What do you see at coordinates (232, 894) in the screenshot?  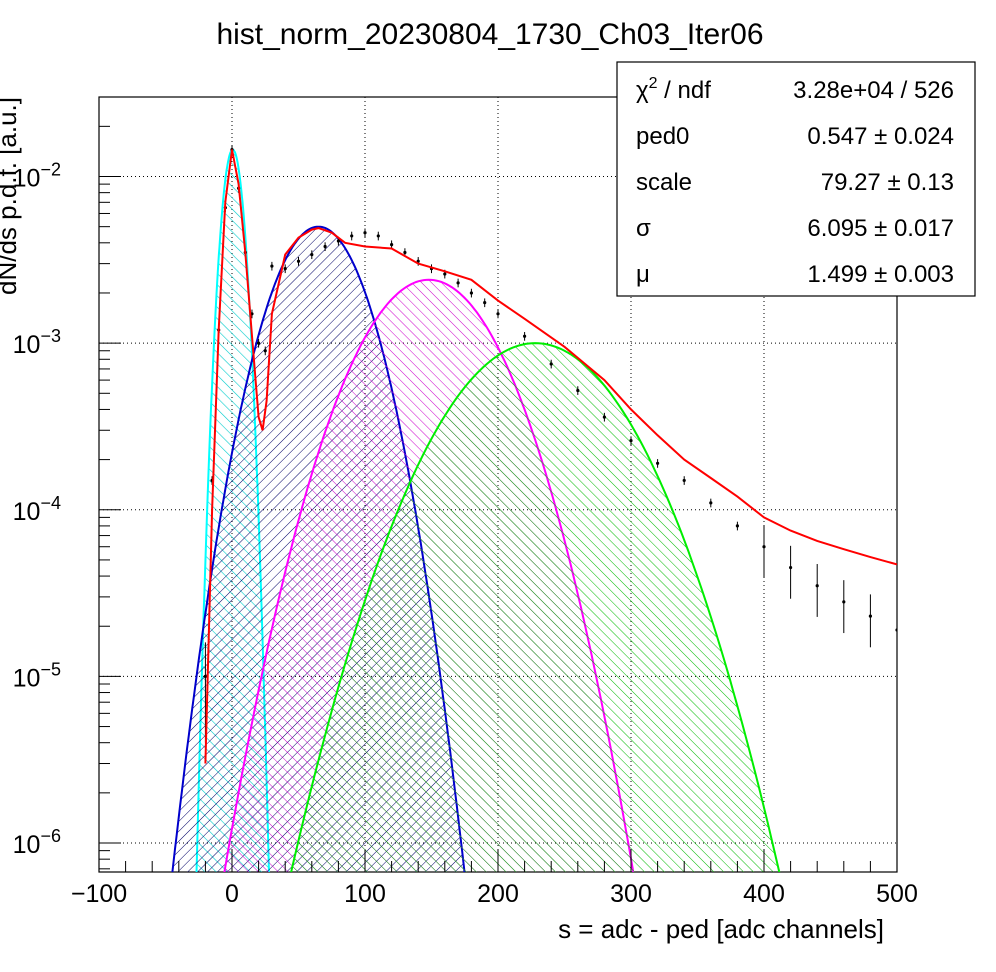 I see `x-tick-label: 0` at bounding box center [232, 894].